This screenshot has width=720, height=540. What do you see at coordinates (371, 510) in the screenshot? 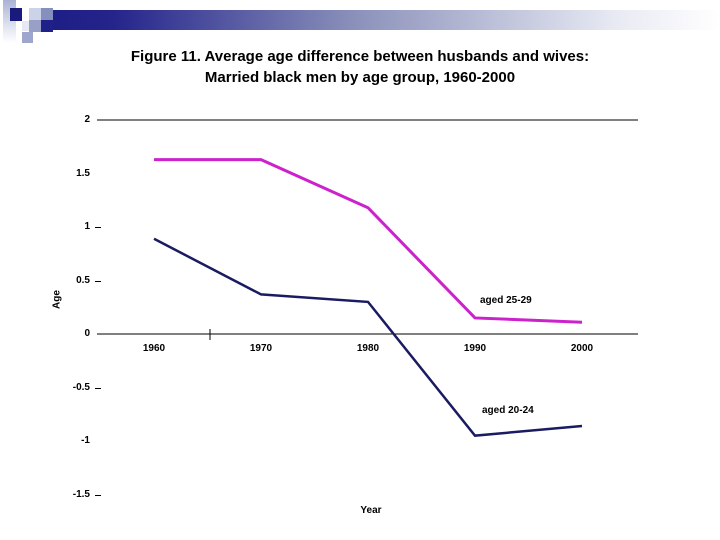
I see `x-axis-title: Year` at bounding box center [371, 510].